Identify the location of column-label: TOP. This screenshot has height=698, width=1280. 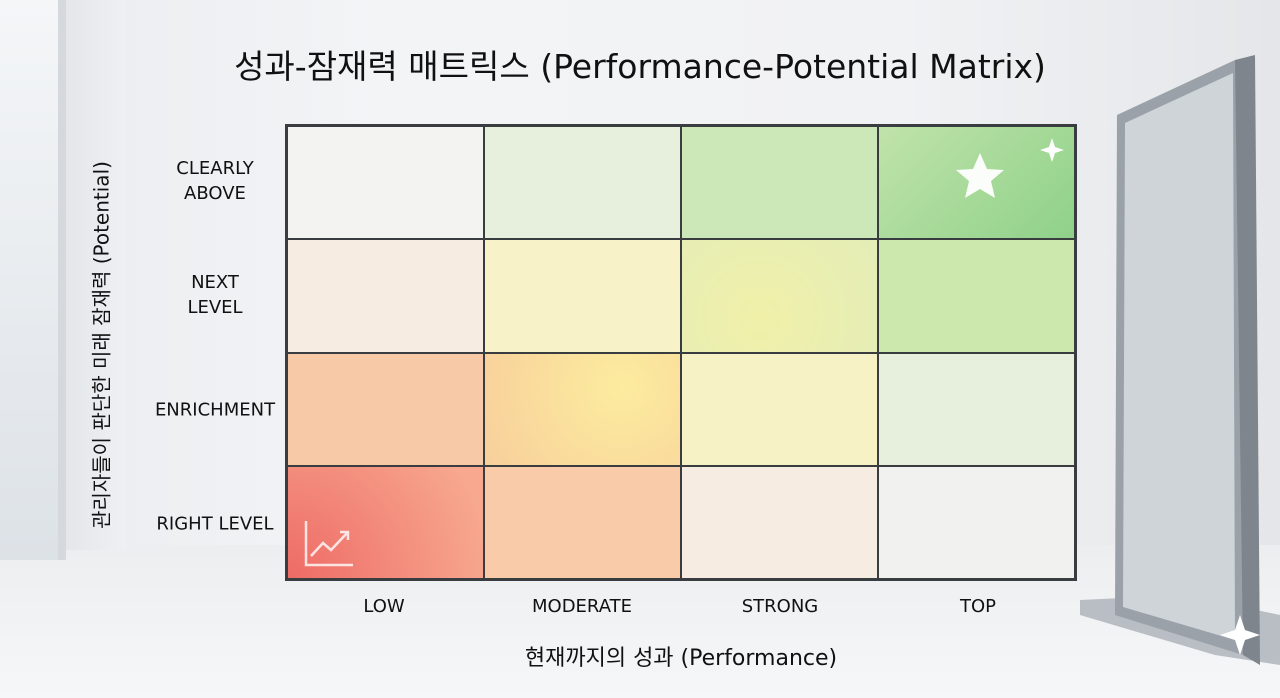
(978, 606).